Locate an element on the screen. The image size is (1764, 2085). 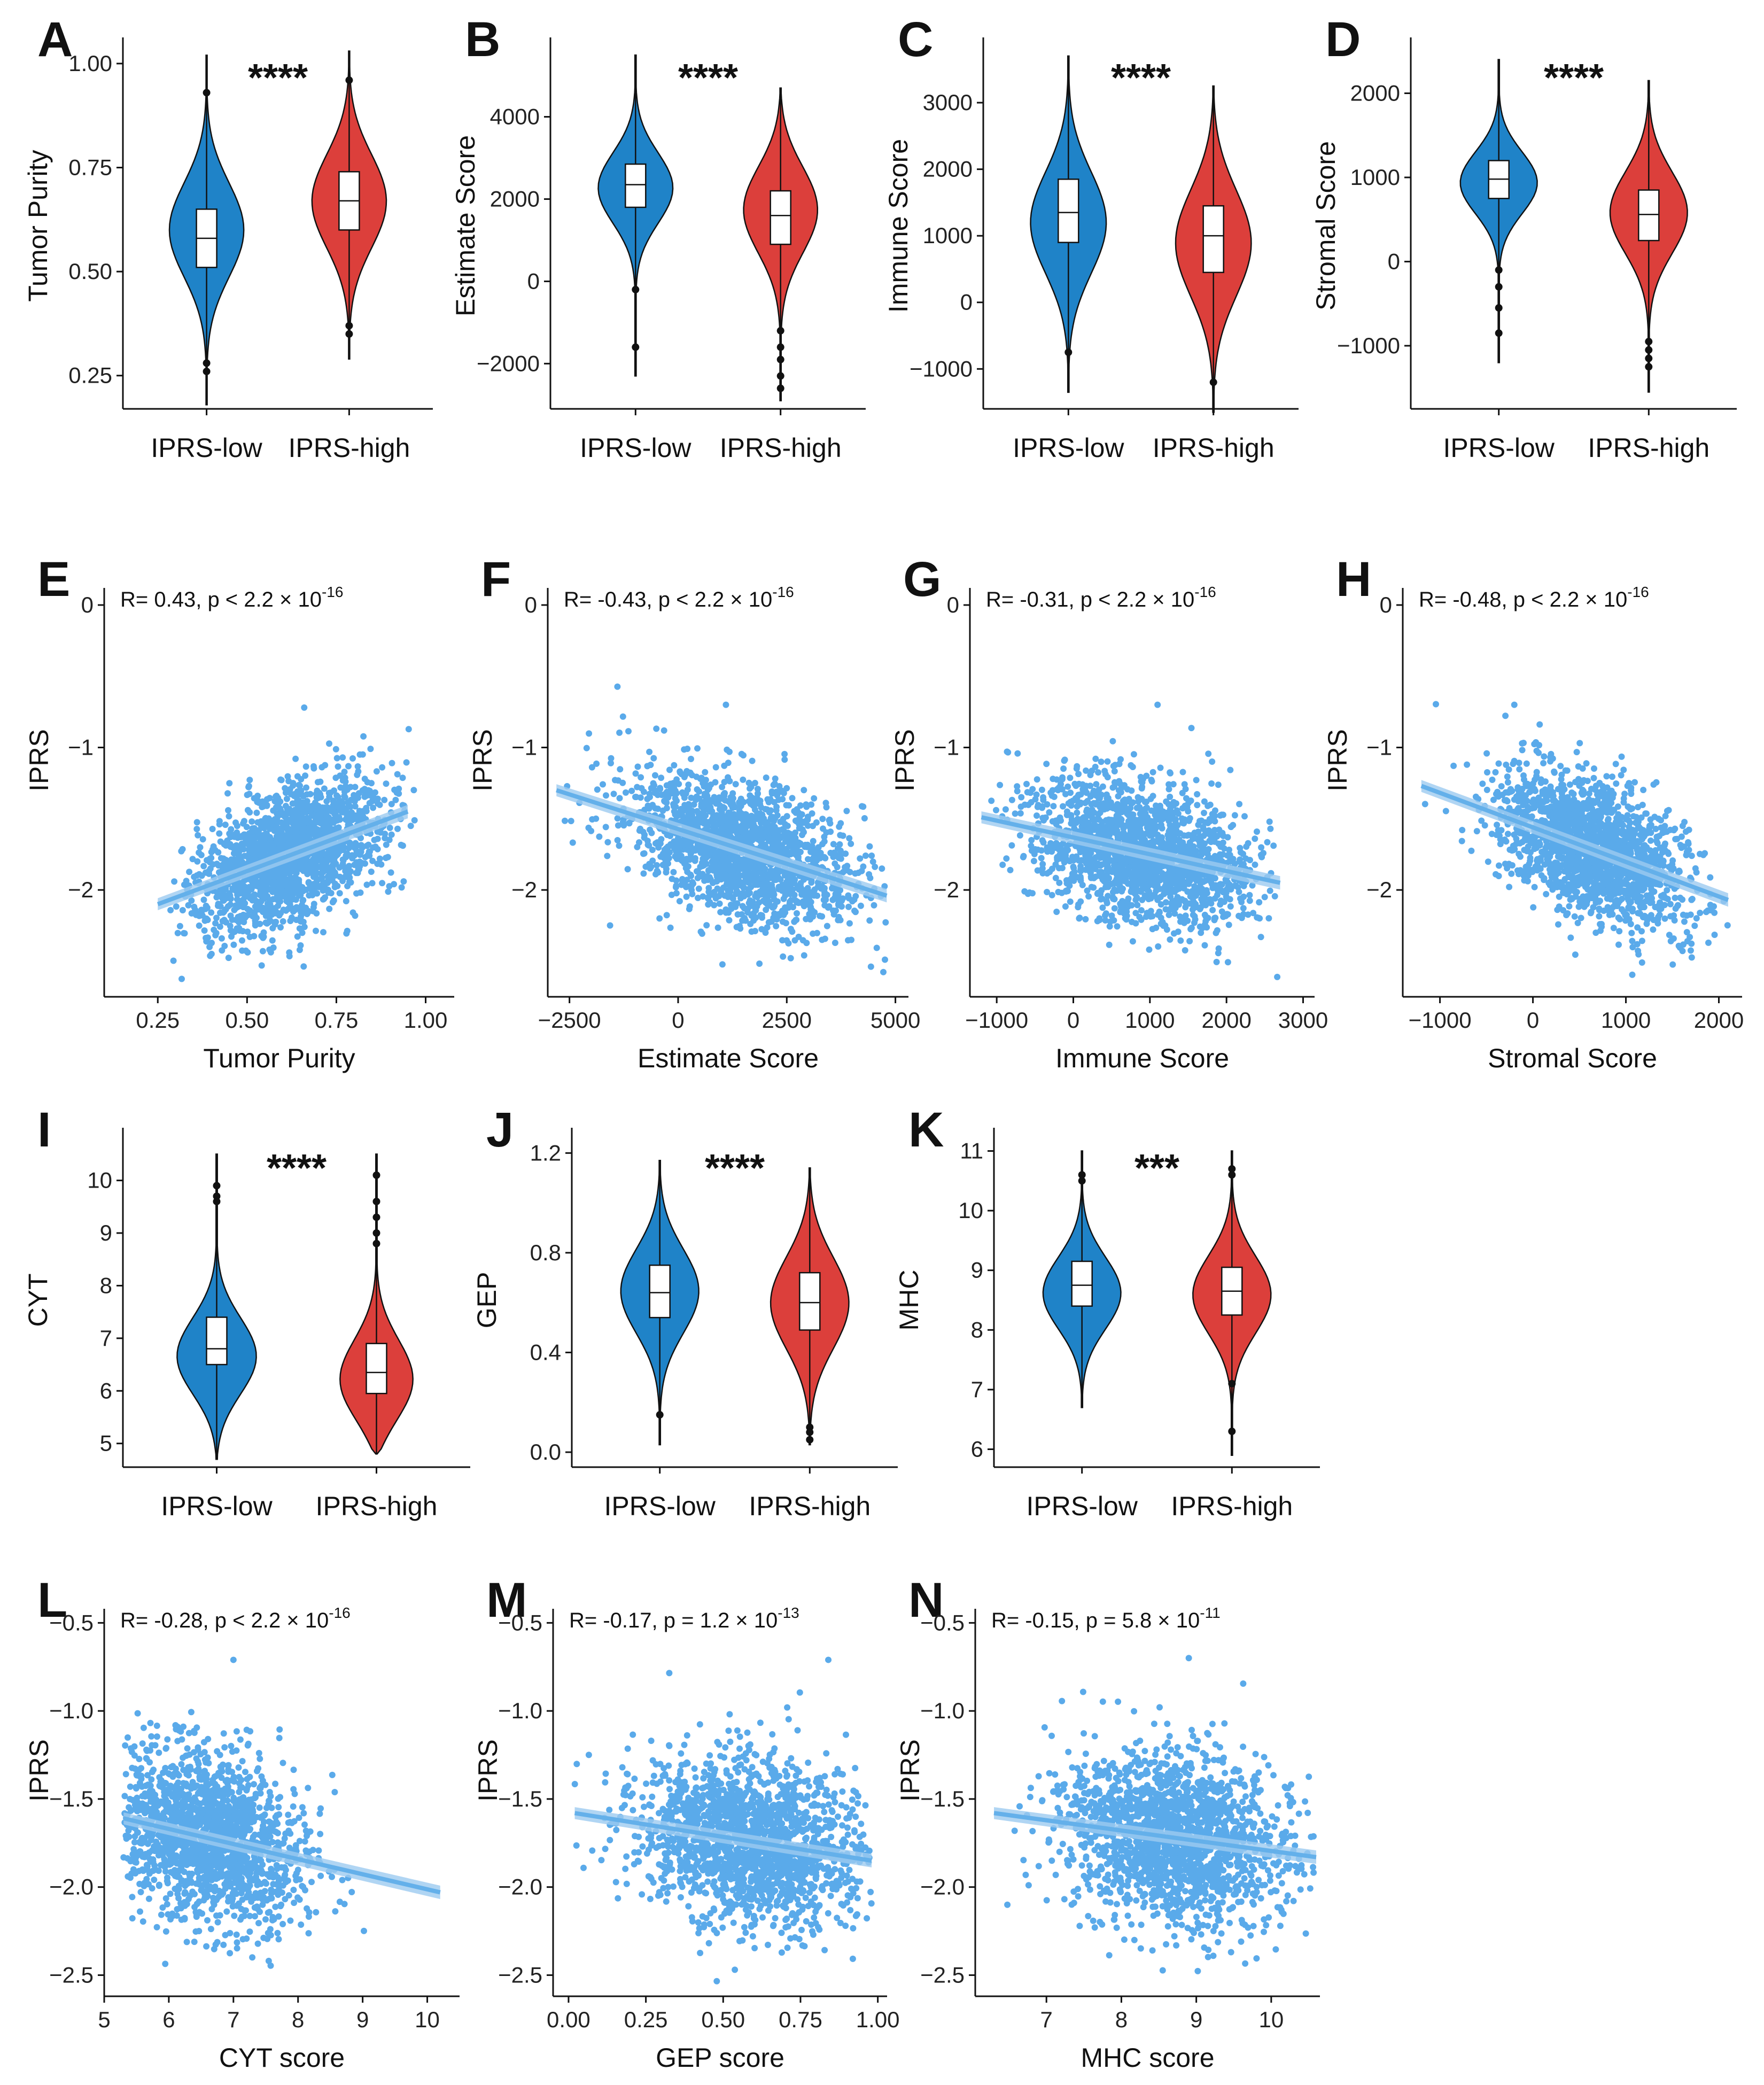
y-tick-label: −1 is located at coordinates (81, 747).